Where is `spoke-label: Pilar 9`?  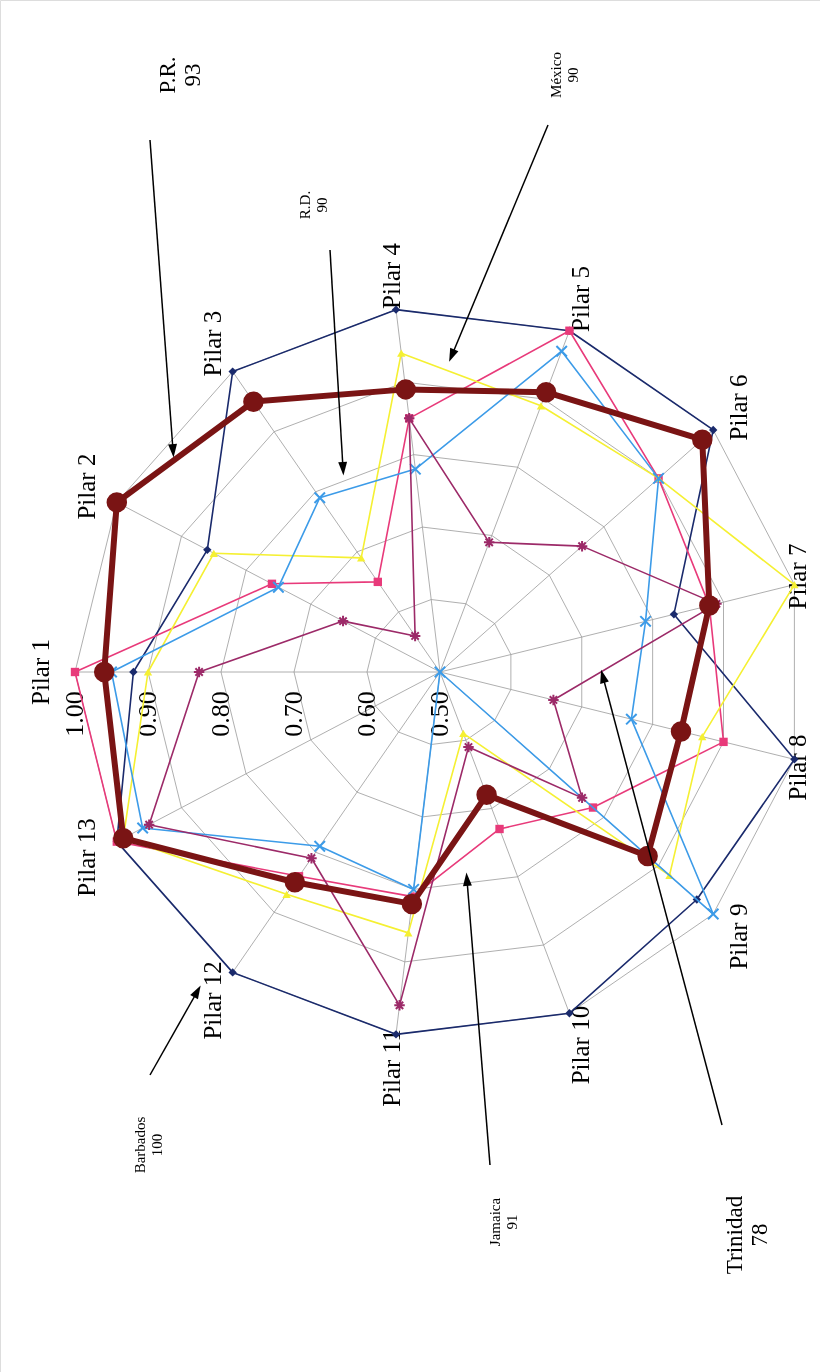
spoke-label: Pilar 9 is located at coordinates (738, 936).